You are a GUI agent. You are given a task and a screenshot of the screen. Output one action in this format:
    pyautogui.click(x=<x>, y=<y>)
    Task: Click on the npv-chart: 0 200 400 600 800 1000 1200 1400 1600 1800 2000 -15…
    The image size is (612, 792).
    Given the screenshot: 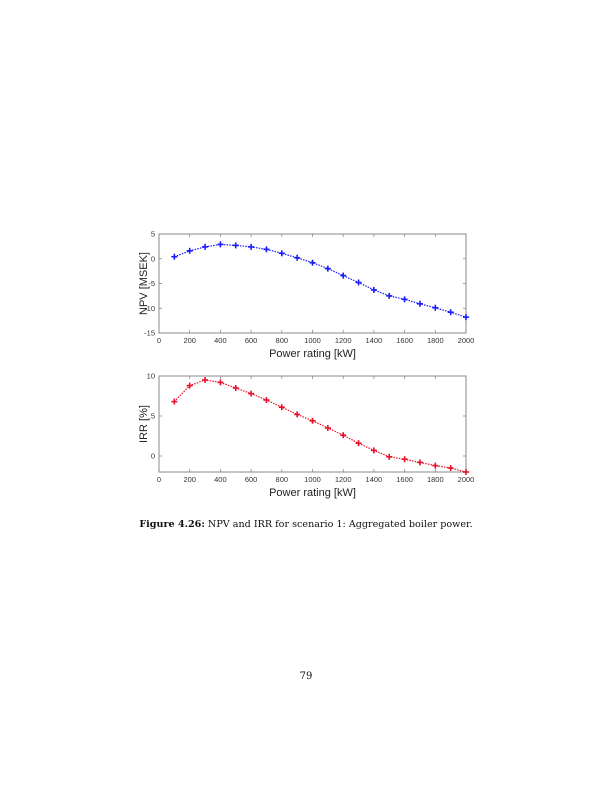 What is the action you would take?
    pyautogui.click(x=306, y=295)
    